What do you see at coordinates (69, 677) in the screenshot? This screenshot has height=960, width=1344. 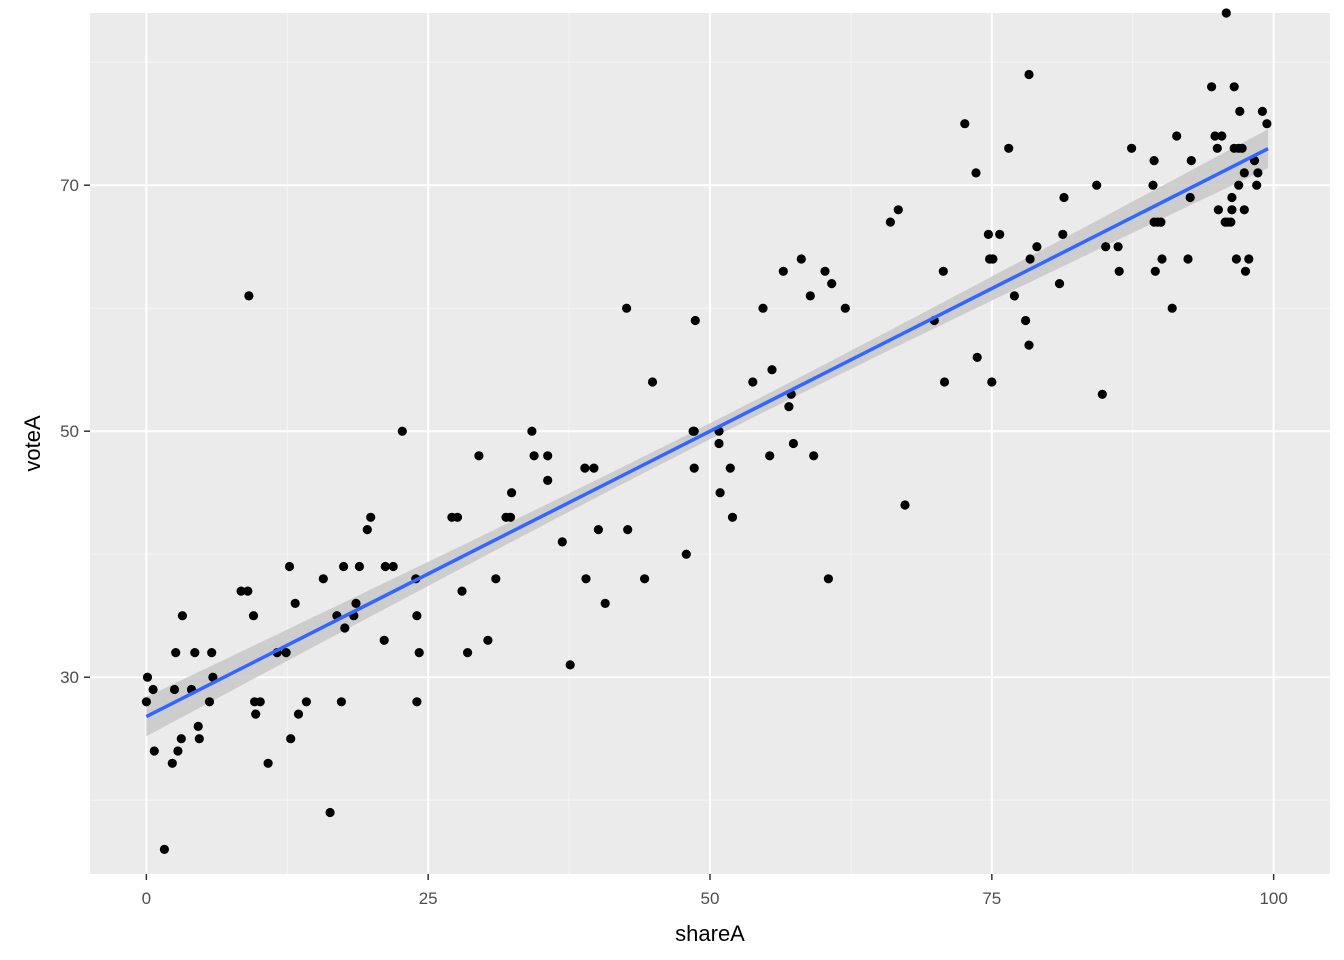 I see `y-tick-label: 30` at bounding box center [69, 677].